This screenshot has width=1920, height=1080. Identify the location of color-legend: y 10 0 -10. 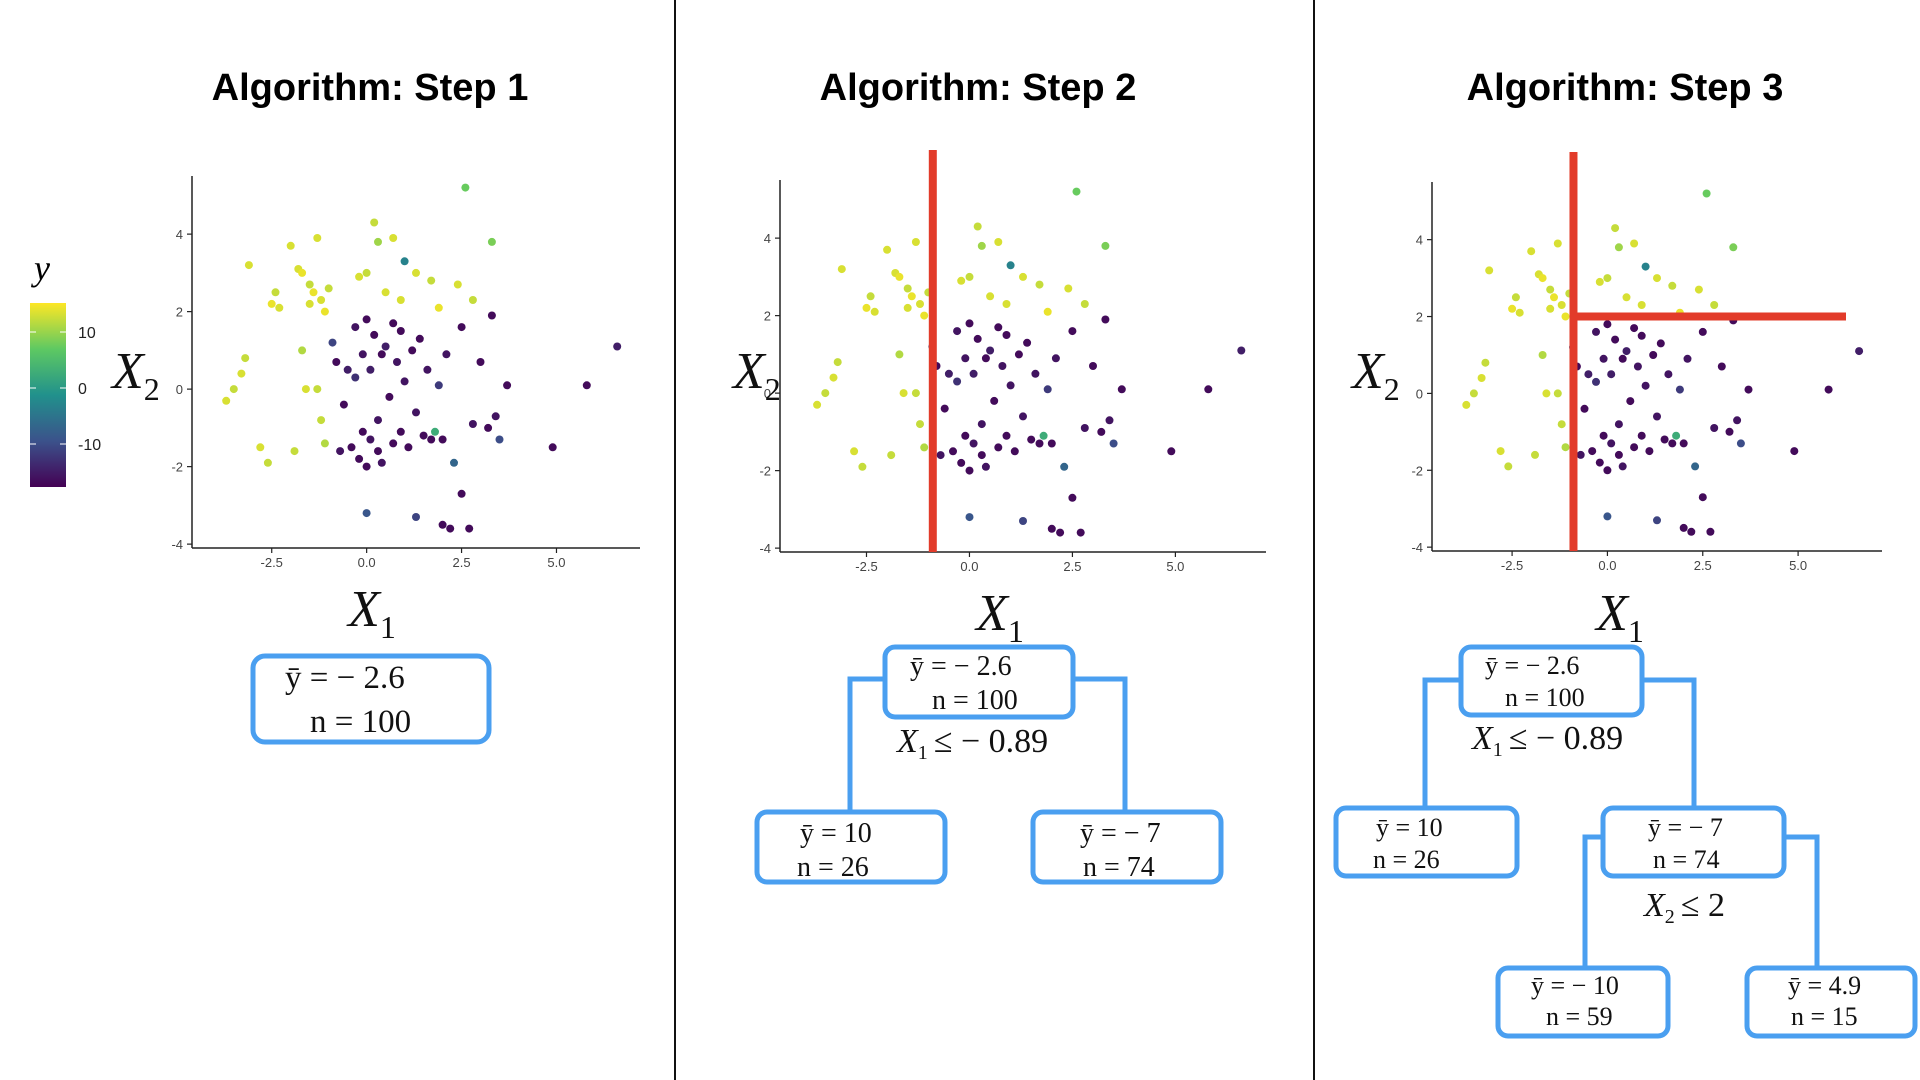
(65, 367).